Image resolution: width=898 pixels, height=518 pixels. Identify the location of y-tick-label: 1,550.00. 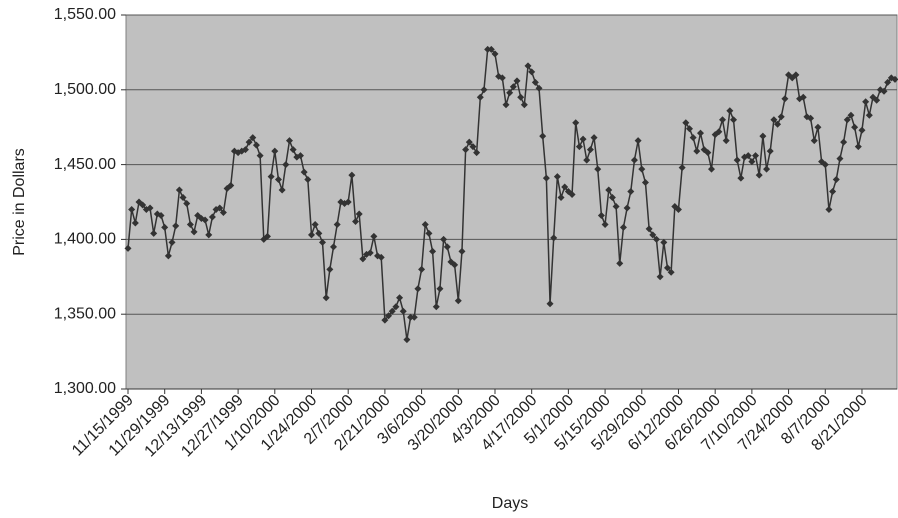
(85, 14).